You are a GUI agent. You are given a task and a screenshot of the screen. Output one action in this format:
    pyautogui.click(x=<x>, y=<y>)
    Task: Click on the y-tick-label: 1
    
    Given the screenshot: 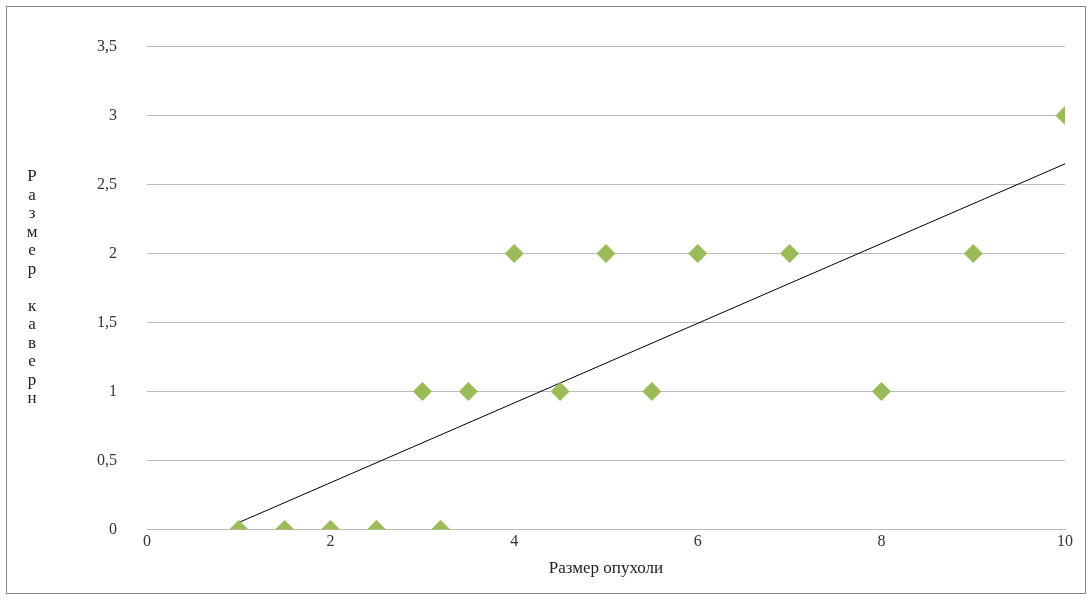 What is the action you would take?
    pyautogui.click(x=113, y=390)
    